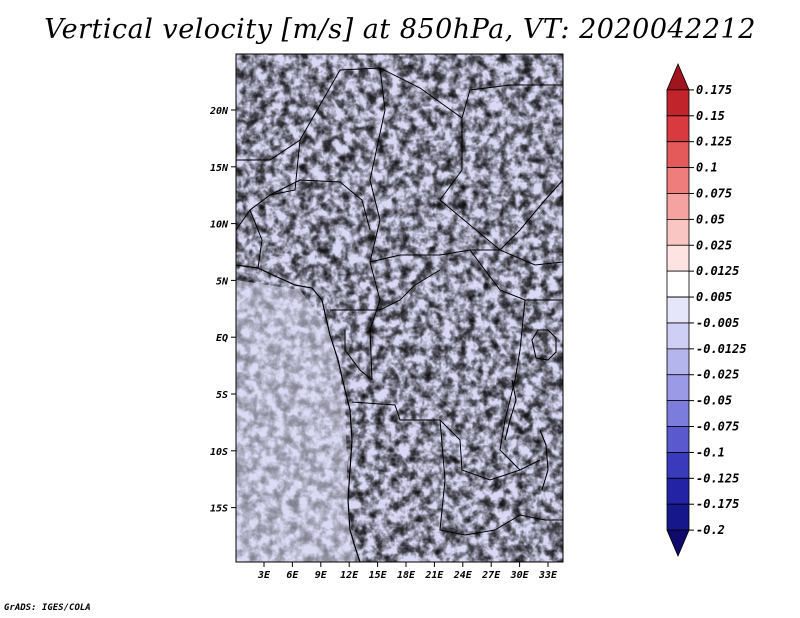 The height and width of the screenshot is (618, 800). What do you see at coordinates (717, 271) in the screenshot?
I see `colorbar-level-label: 0.0125` at bounding box center [717, 271].